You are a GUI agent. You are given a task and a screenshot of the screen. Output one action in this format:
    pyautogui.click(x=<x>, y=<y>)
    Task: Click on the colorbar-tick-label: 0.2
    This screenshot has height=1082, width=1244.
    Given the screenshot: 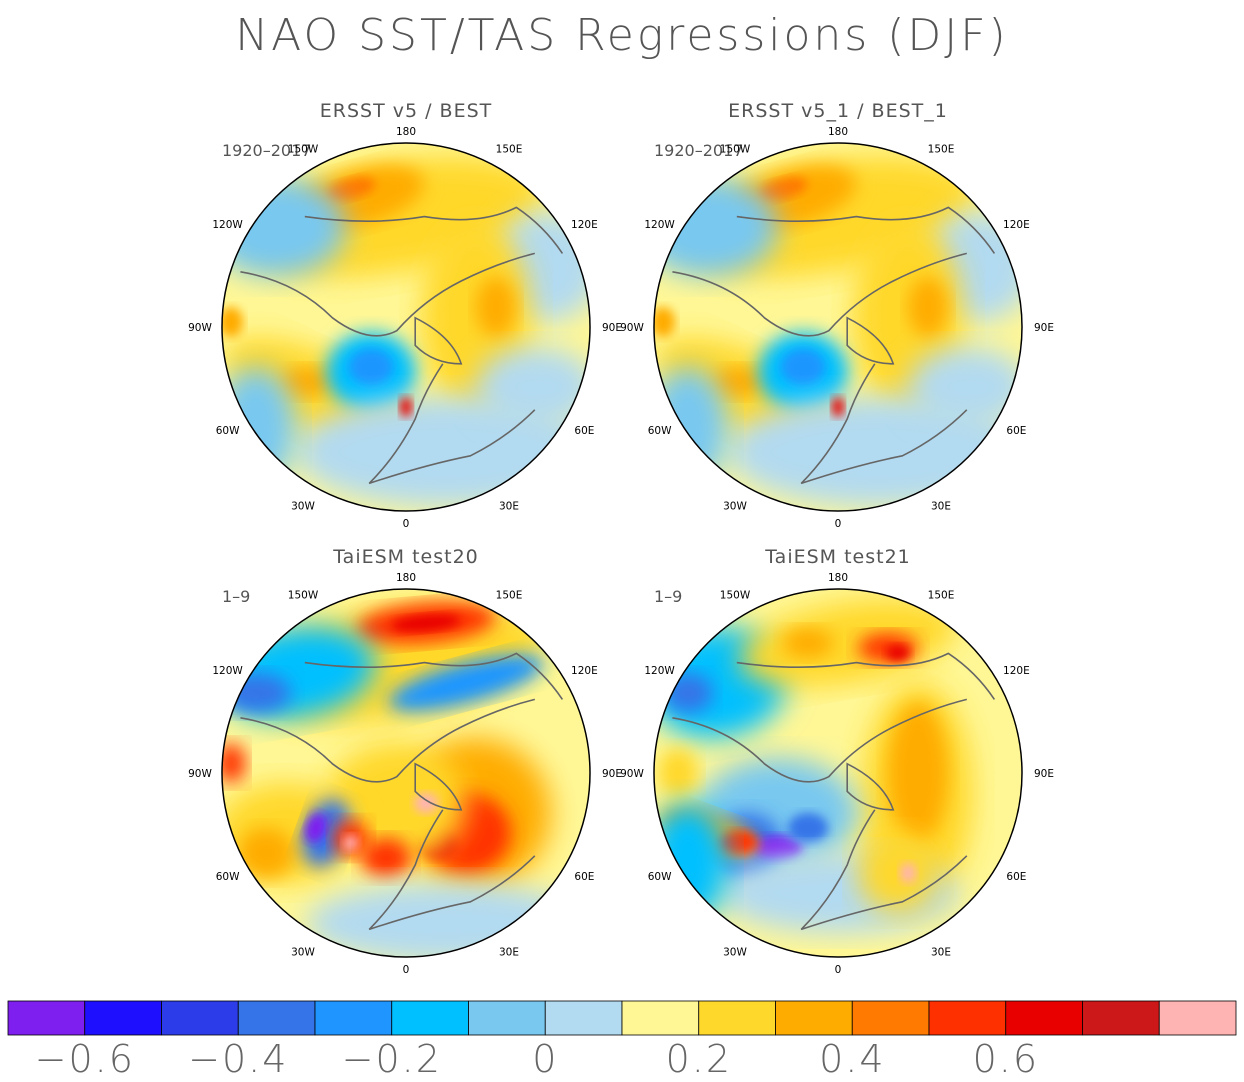 What is the action you would take?
    pyautogui.click(x=699, y=1059)
    